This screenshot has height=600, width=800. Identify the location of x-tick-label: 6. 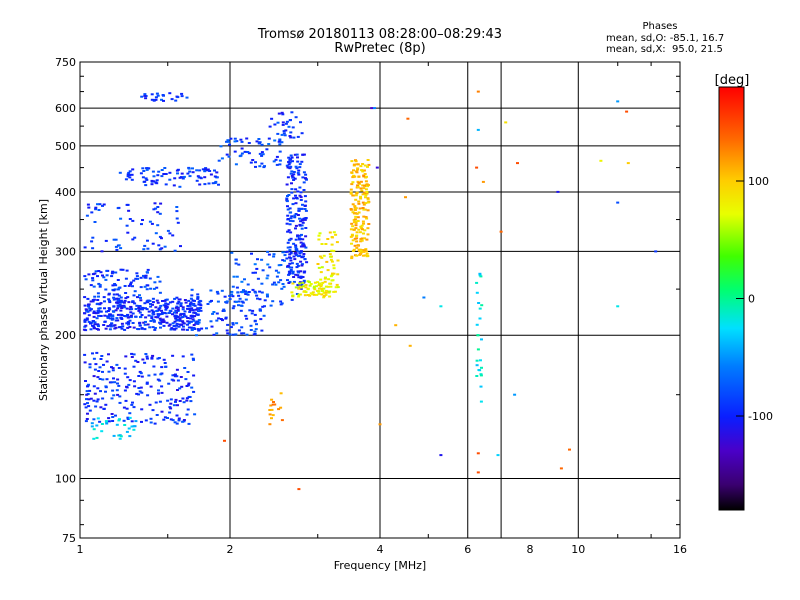
(467, 549).